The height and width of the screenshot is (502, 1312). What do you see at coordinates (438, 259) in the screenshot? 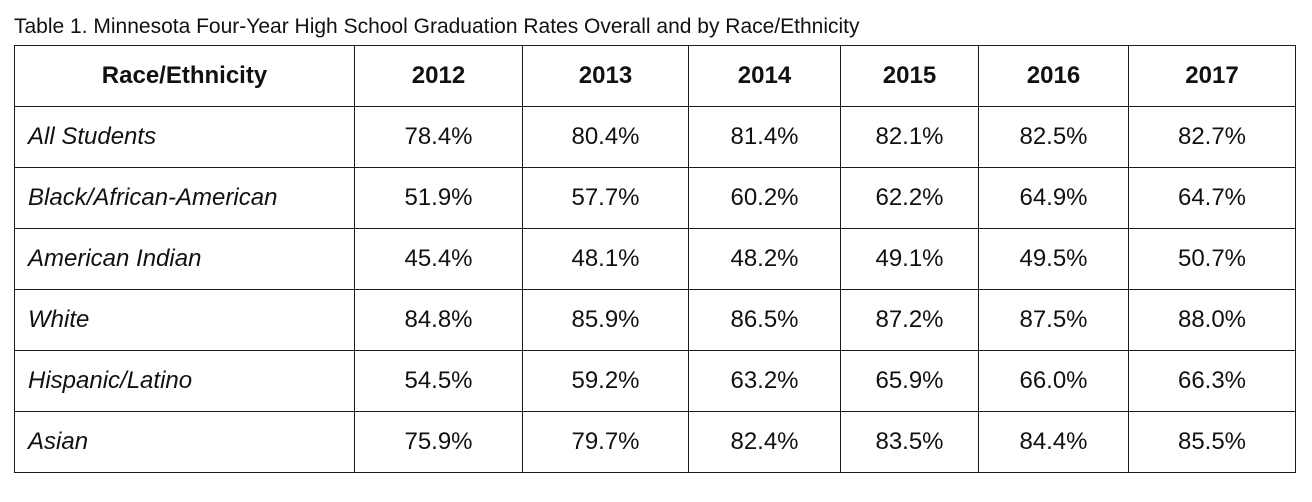
I see `table-cell: 45.4%` at bounding box center [438, 259].